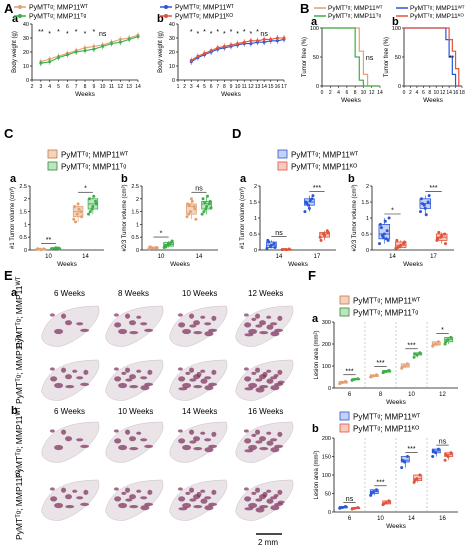 The image size is (468, 550). What do you see at coordinates (25, 200) in the screenshot?
I see `y-tick-label-Ca: 2` at bounding box center [25, 200].